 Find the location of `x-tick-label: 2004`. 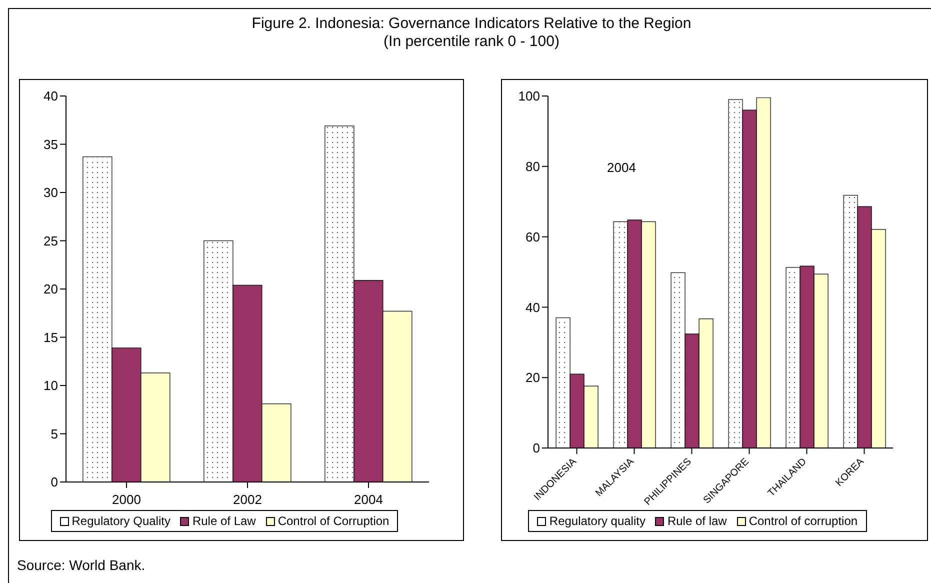

x-tick-label: 2004 is located at coordinates (368, 499).